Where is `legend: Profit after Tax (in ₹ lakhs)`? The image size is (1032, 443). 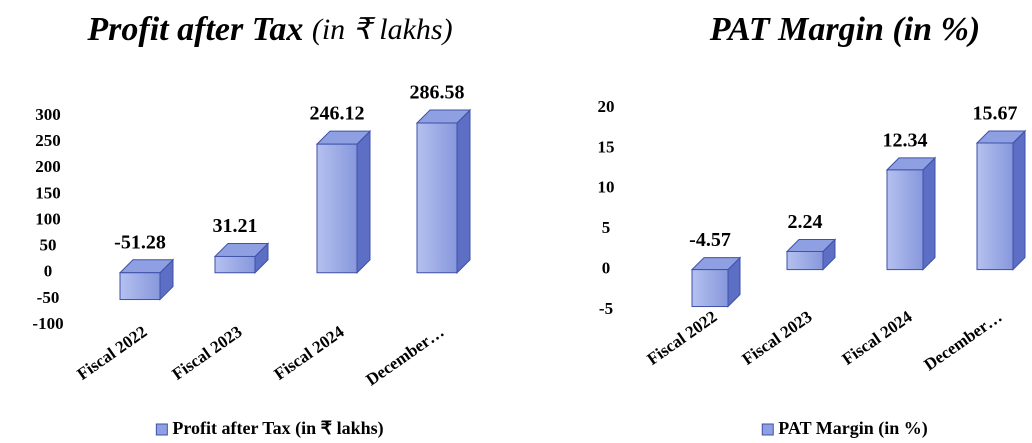 legend: Profit after Tax (in ₹ lakhs) is located at coordinates (269, 428).